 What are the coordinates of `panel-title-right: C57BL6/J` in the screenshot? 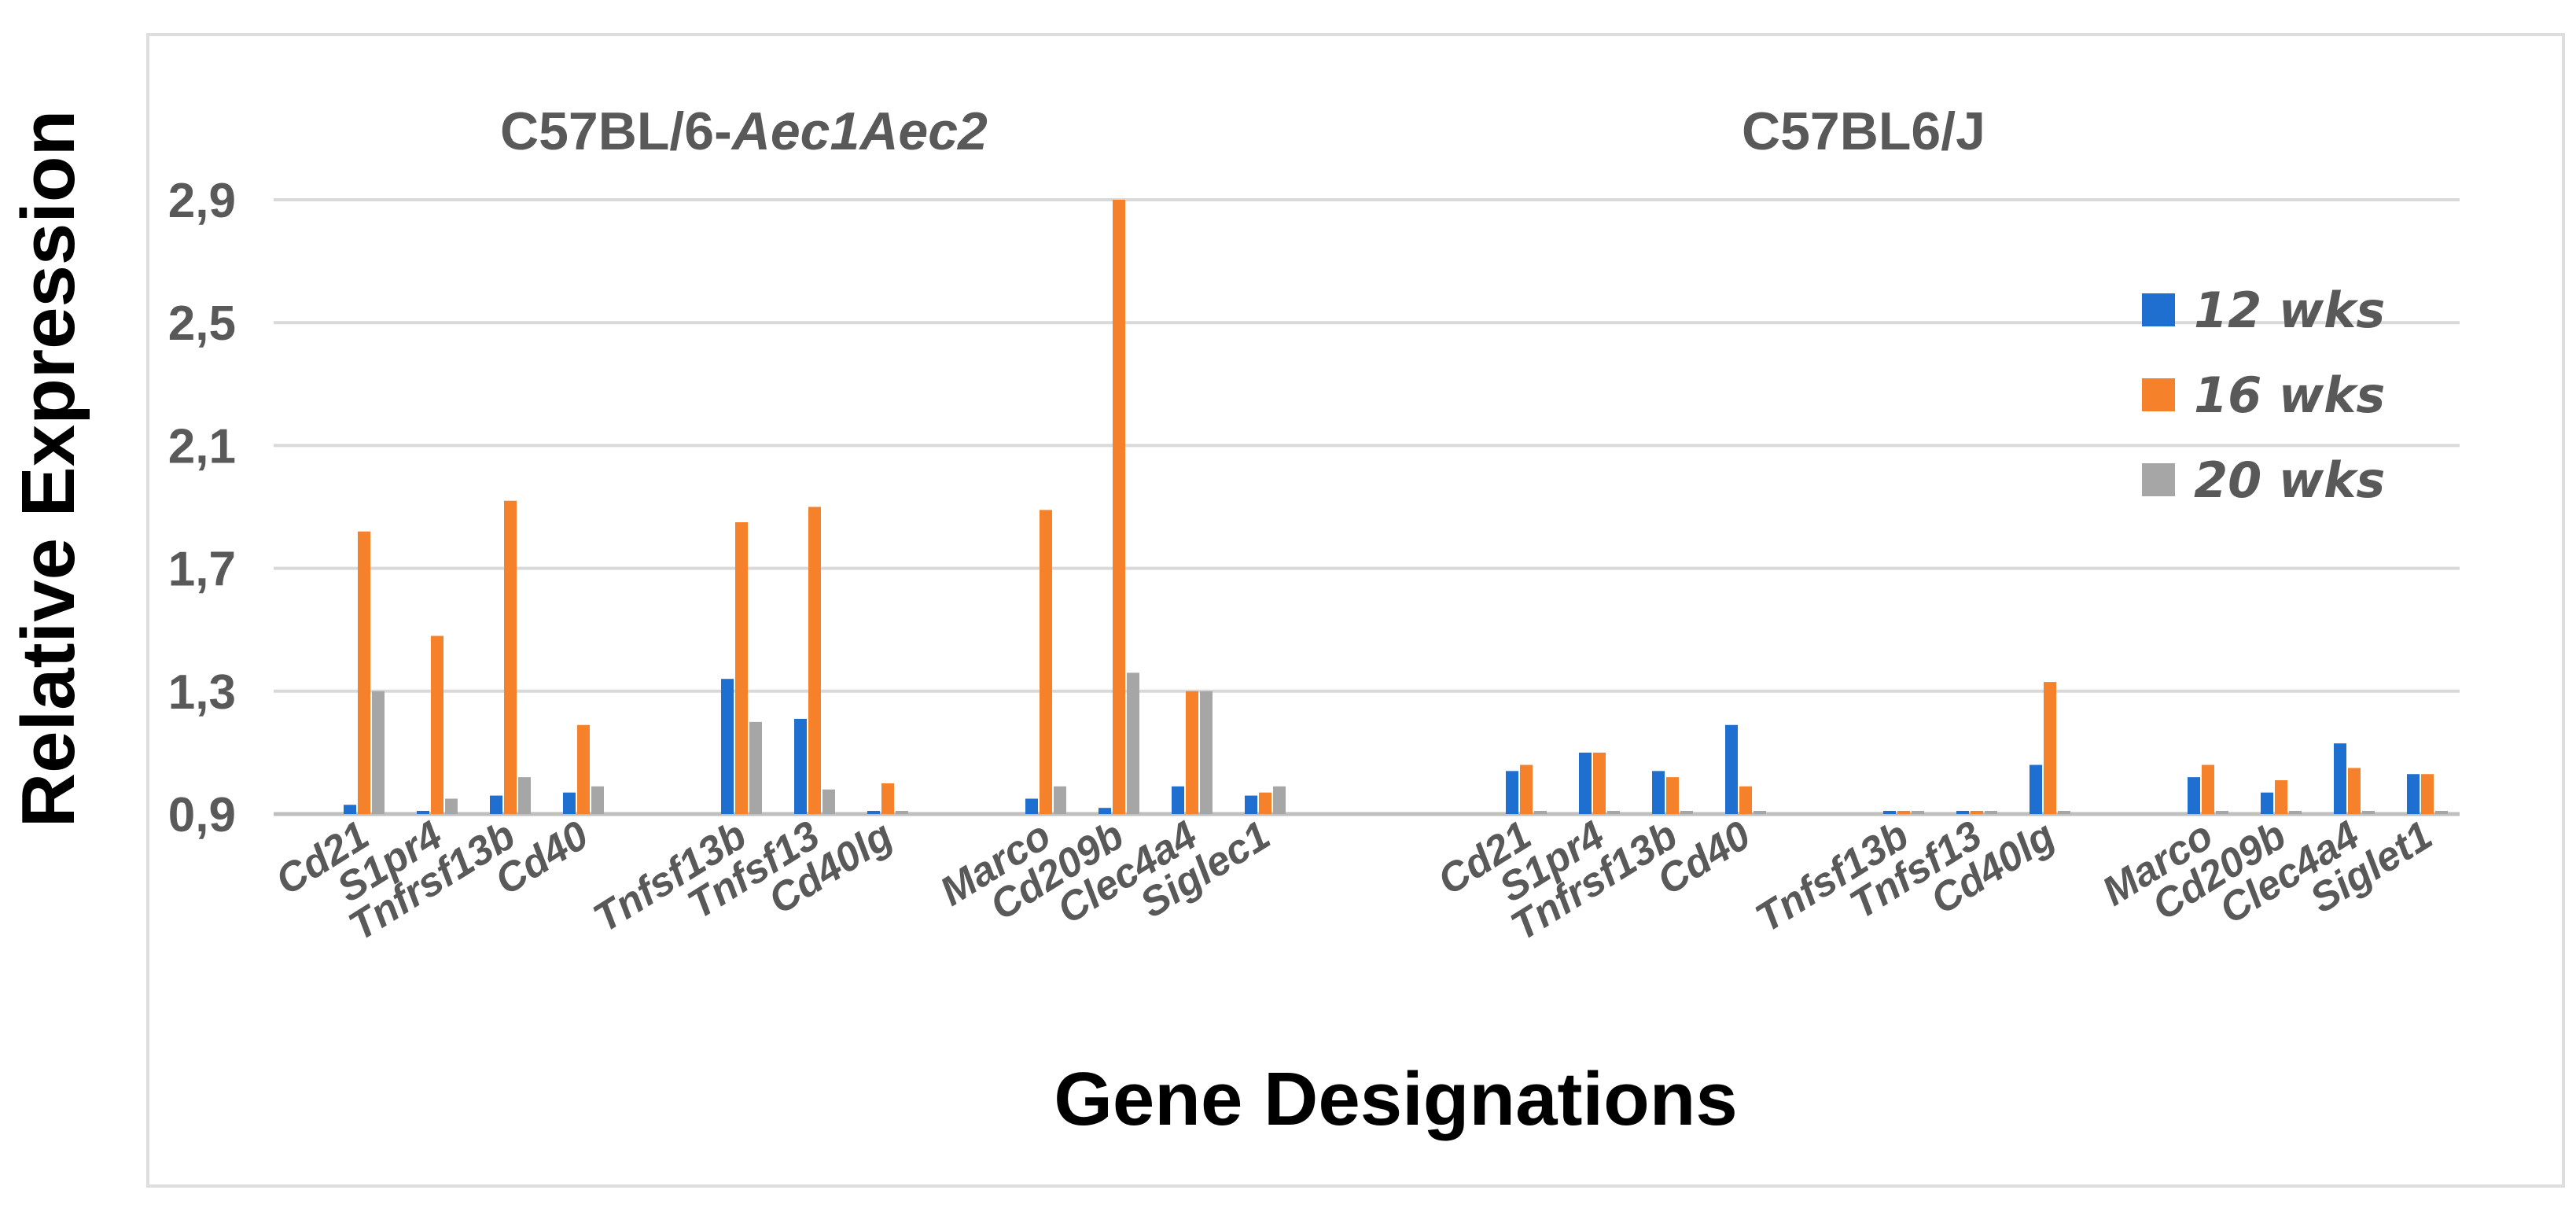 It's located at (1863, 131).